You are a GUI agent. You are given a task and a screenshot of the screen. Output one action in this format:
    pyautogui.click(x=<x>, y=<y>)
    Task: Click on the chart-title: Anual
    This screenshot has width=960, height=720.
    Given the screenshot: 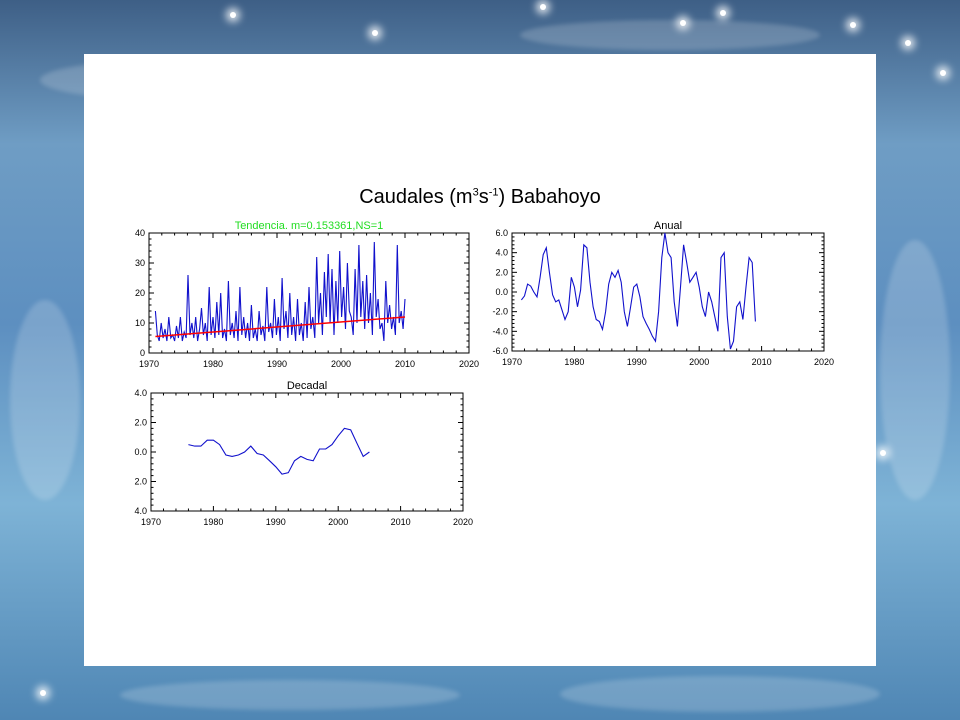 What is the action you would take?
    pyautogui.click(x=668, y=226)
    